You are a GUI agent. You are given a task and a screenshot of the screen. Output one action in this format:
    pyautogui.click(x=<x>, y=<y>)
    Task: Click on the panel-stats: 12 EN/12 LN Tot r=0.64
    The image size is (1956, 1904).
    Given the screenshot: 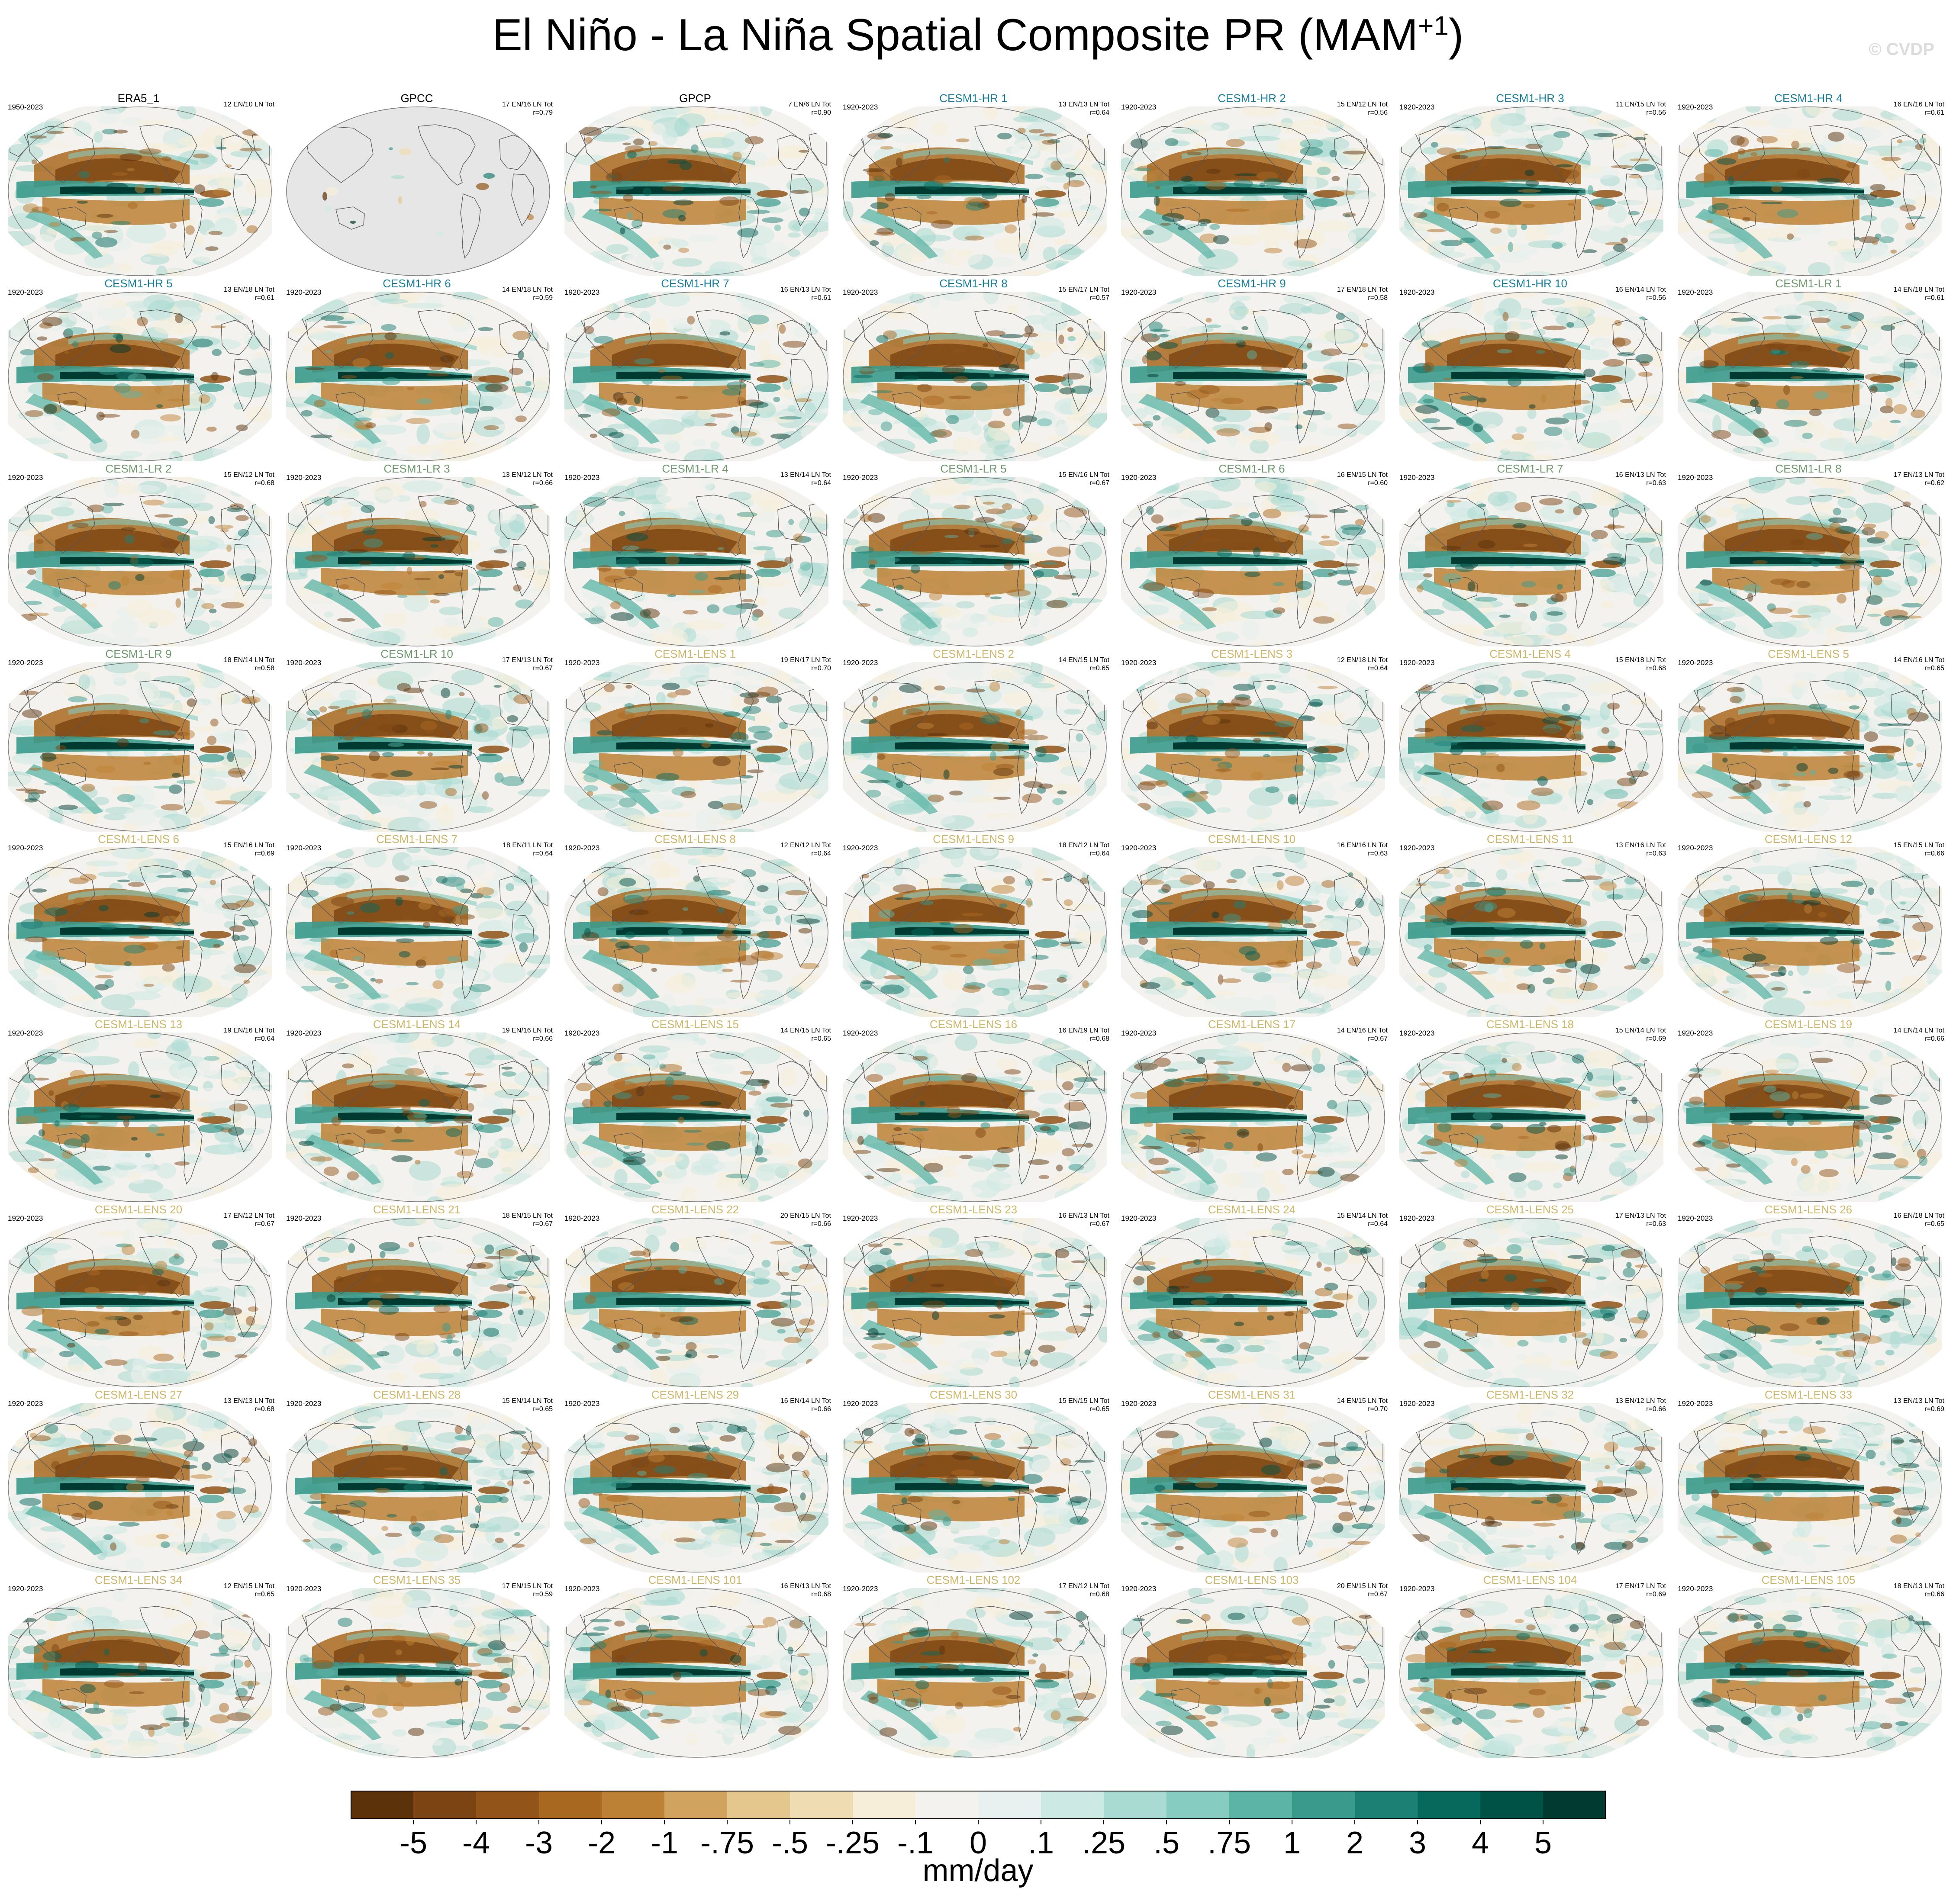 What is the action you would take?
    pyautogui.click(x=805, y=849)
    